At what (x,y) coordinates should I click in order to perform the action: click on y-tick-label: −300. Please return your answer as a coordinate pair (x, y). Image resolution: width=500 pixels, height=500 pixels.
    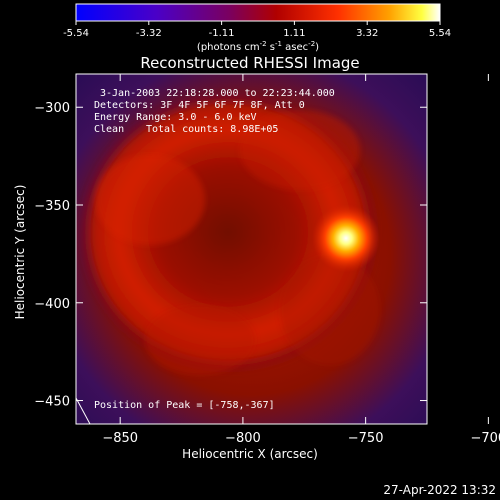
    Looking at the image, I should click on (52, 108).